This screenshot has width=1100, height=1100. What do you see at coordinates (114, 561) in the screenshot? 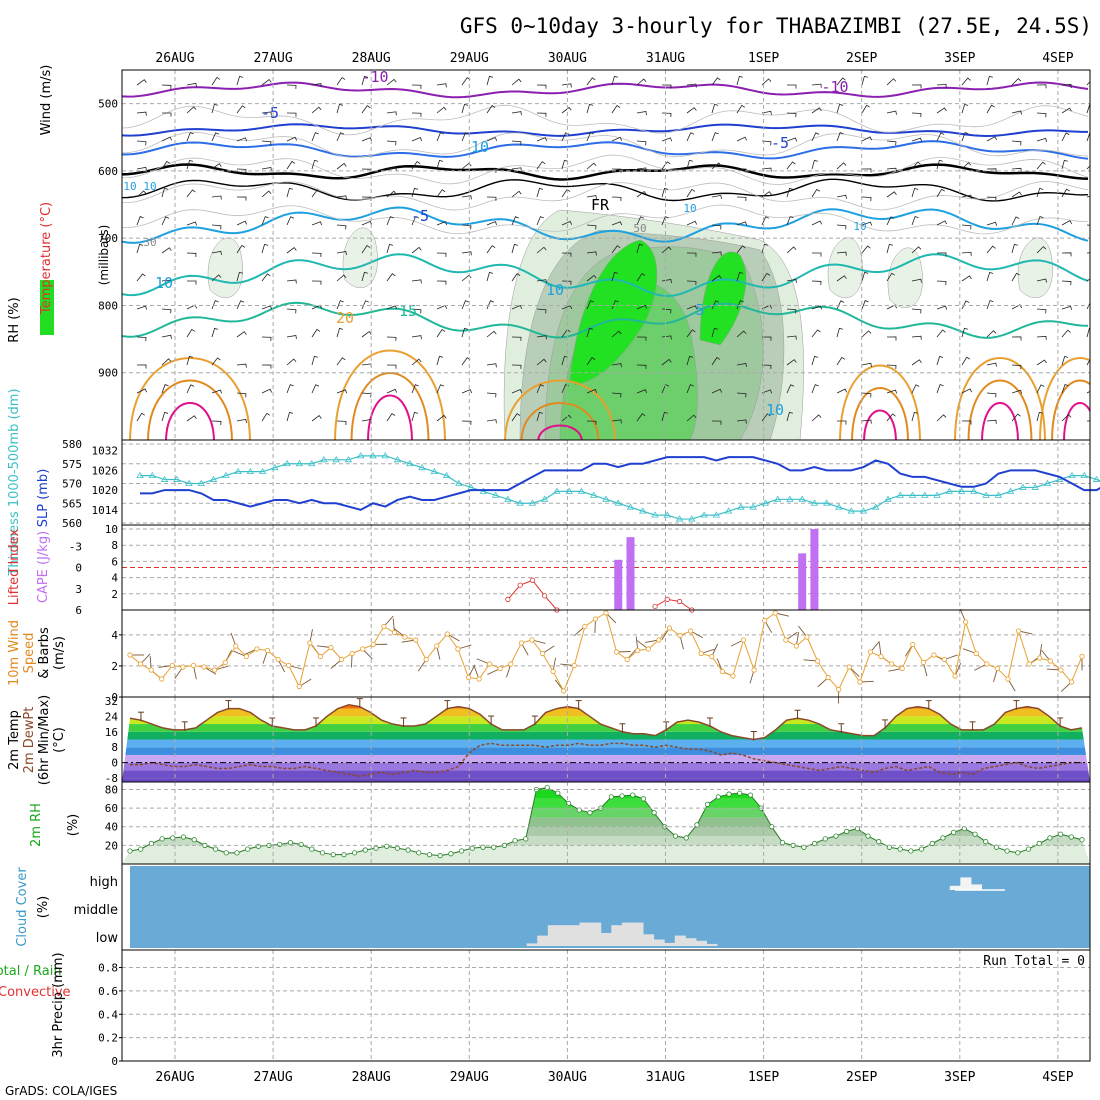
I see `y-tick-label: 6` at bounding box center [114, 561].